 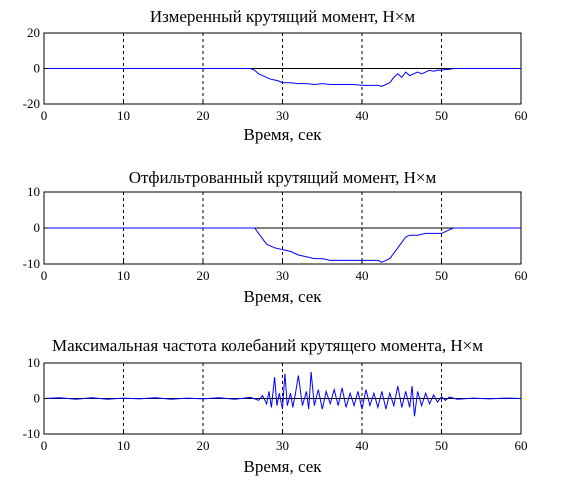 I want to click on chart-title: Измеренный крутящий момент, Н×м, so click(x=283, y=16).